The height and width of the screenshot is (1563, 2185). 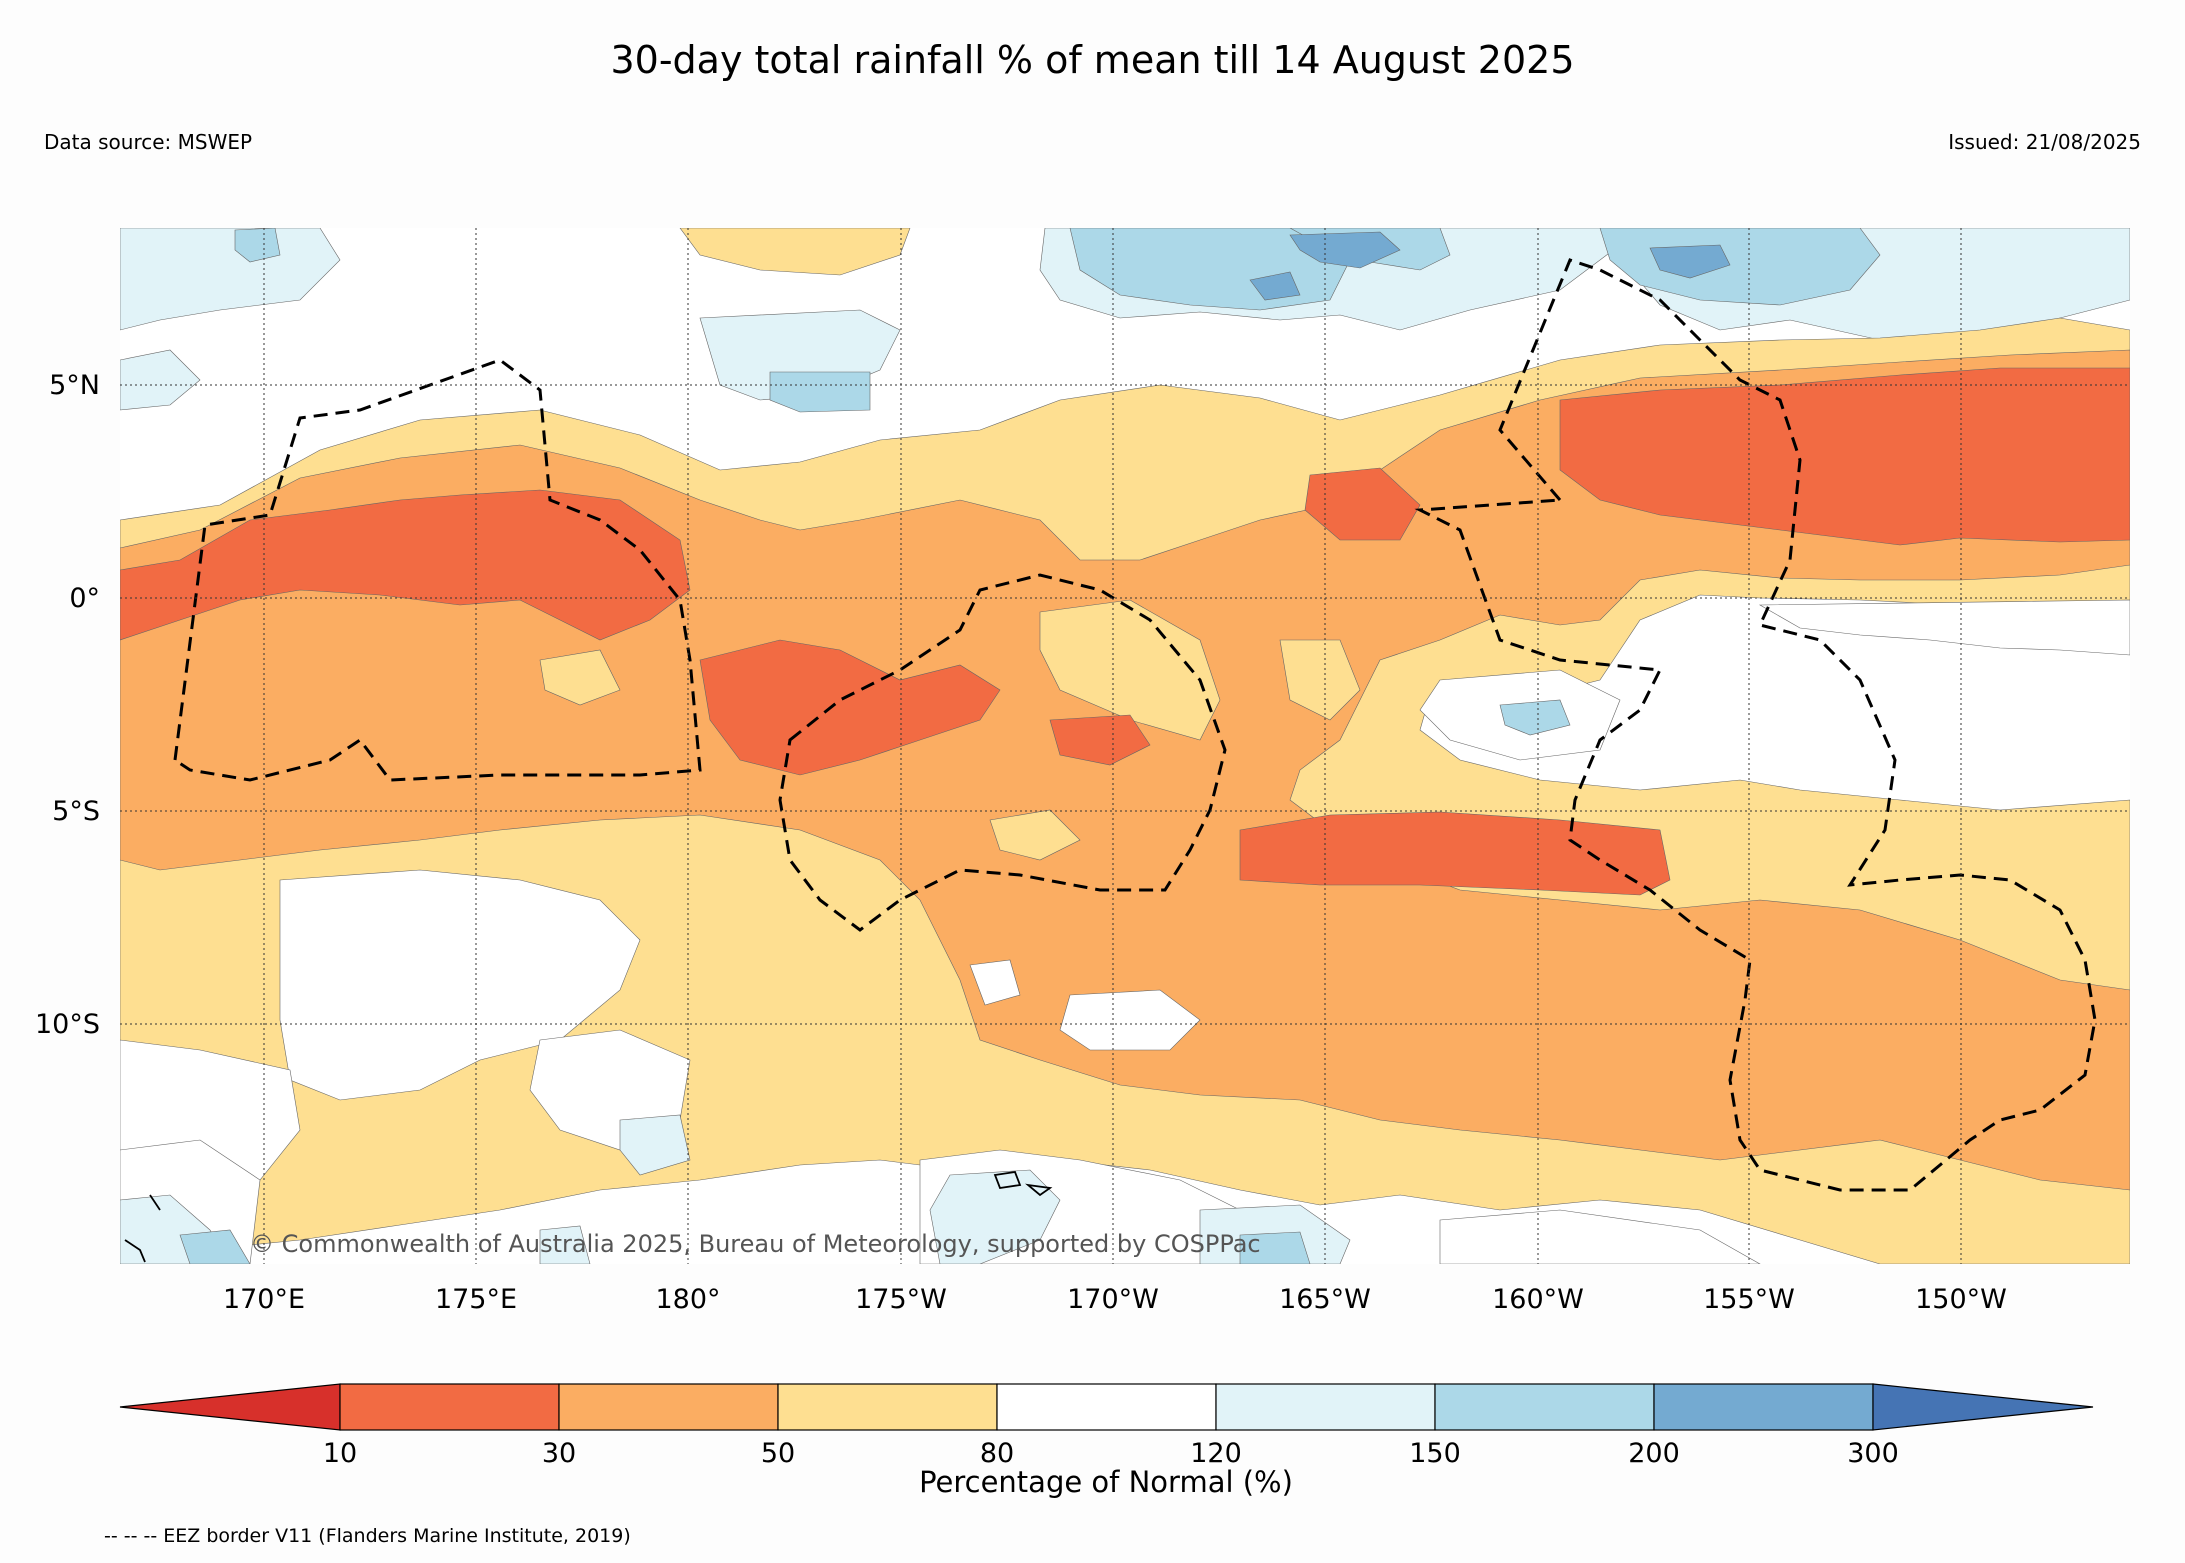 What do you see at coordinates (148, 142) in the screenshot?
I see `data-source-label: Data source: MSWEP` at bounding box center [148, 142].